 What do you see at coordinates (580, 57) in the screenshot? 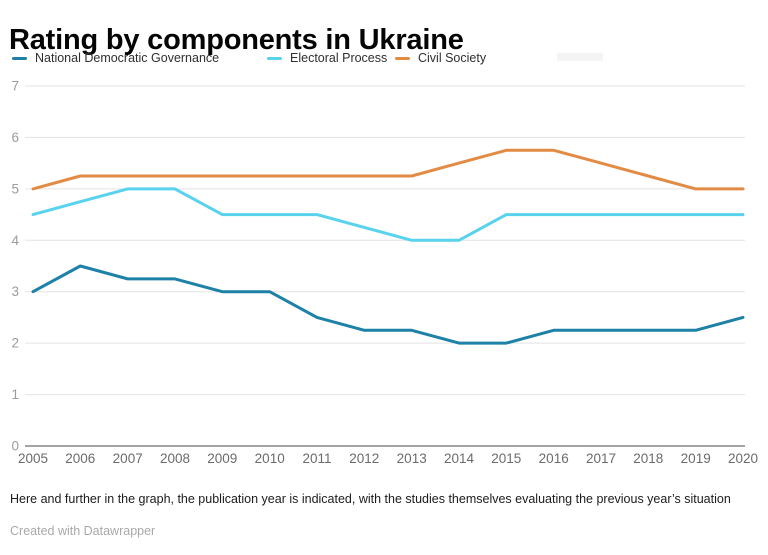
I see `faint-legend-artifact` at bounding box center [580, 57].